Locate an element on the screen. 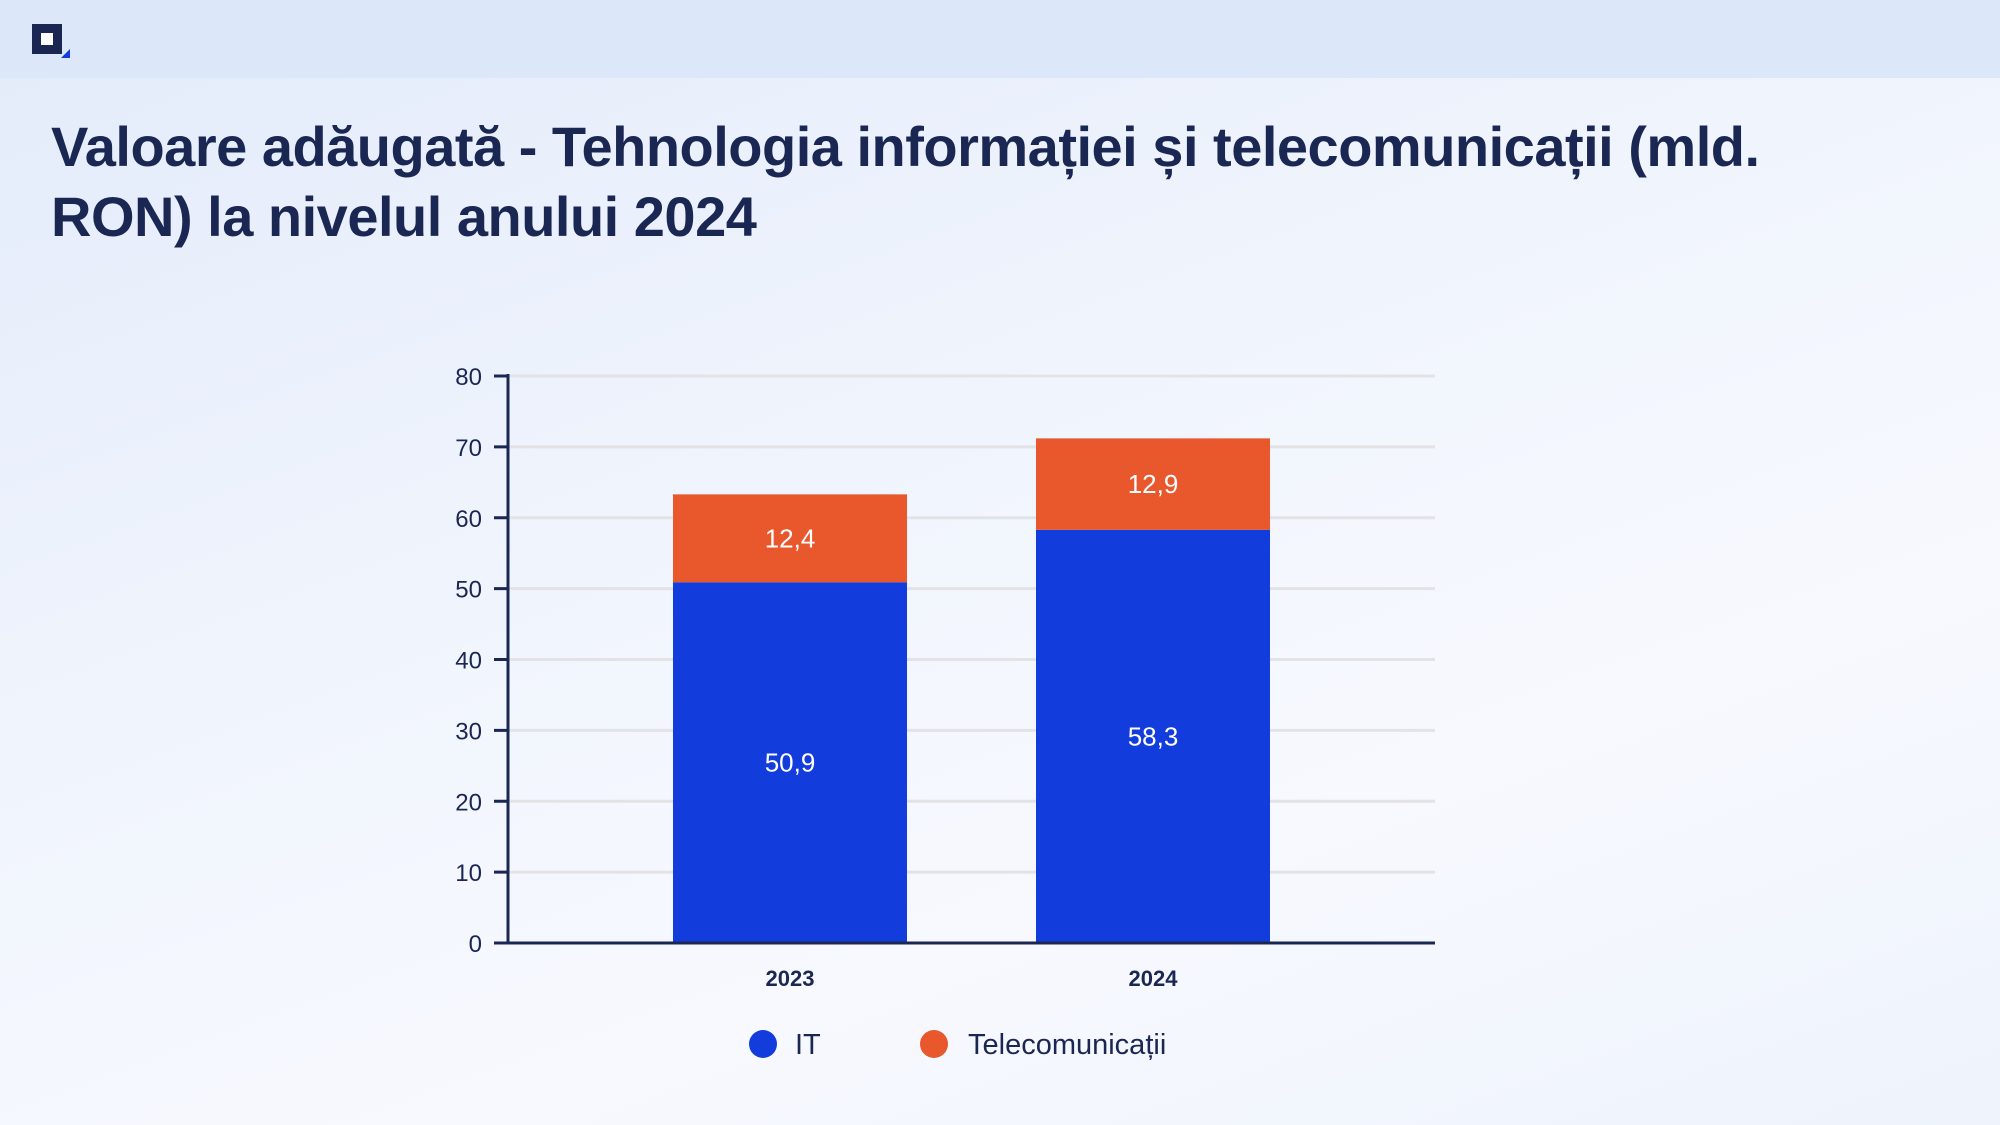  y-tick-label: 20 is located at coordinates (468, 802).